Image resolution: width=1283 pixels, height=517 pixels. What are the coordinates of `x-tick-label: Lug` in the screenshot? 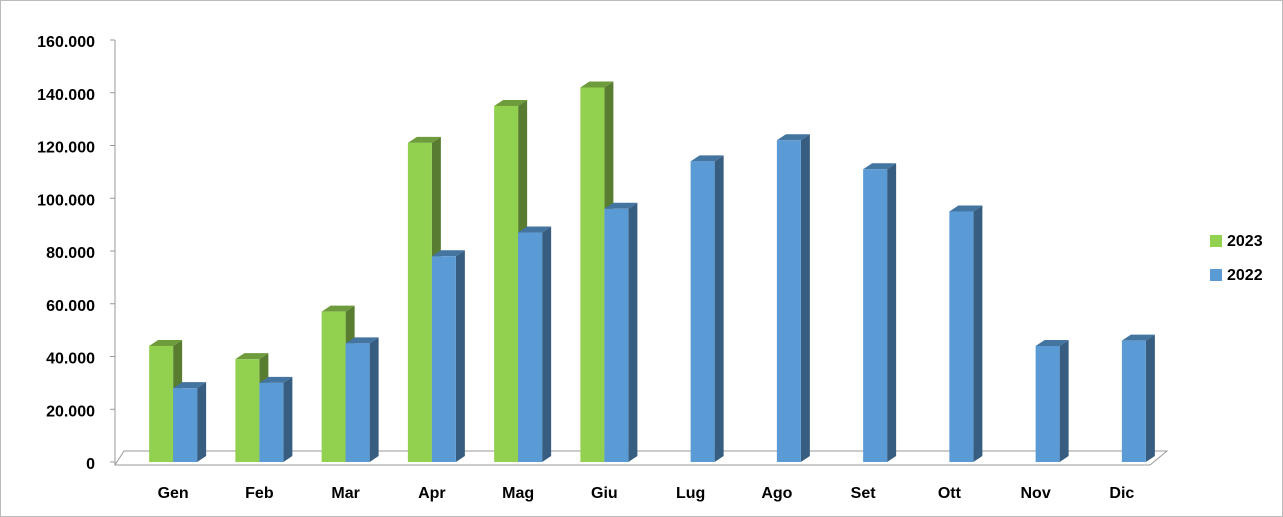 It's located at (690, 493).